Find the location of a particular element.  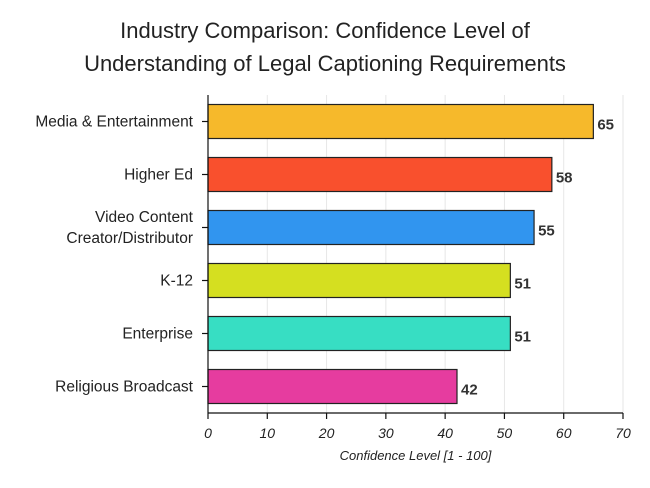

category-label: Video Content is located at coordinates (144, 217).